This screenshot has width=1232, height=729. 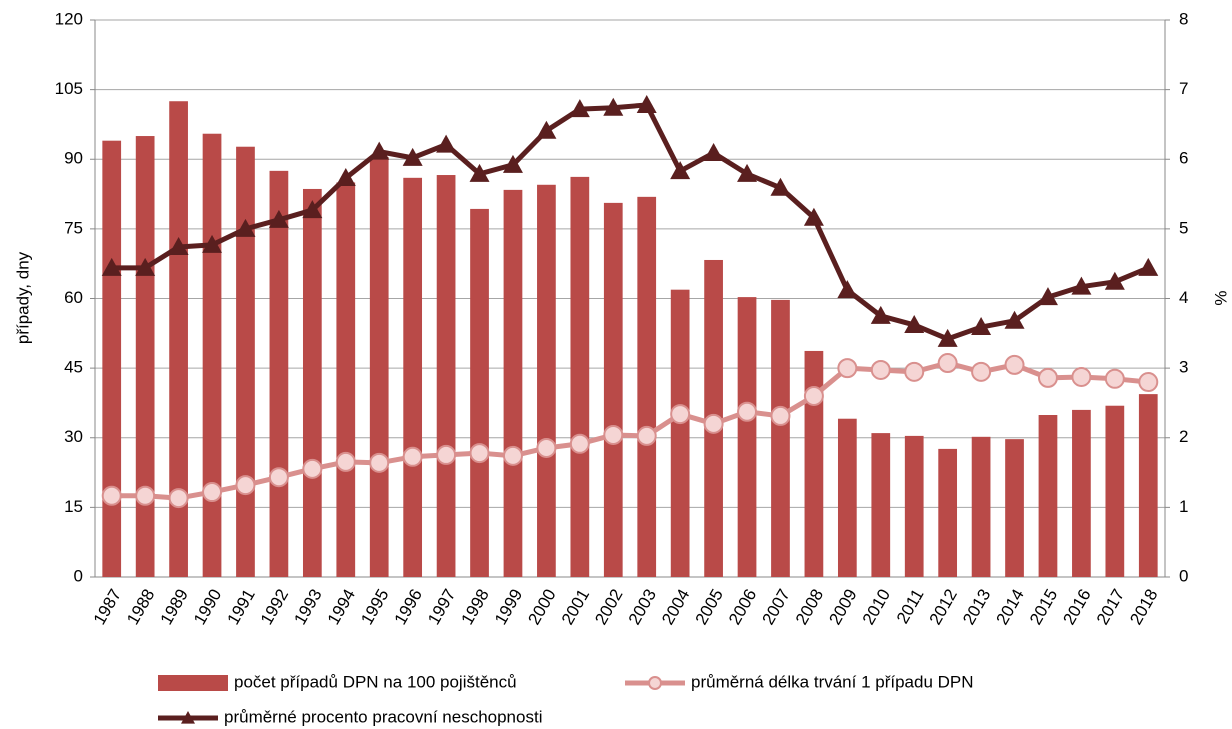 What do you see at coordinates (1043, 607) in the screenshot?
I see `x-tick-label: 2015` at bounding box center [1043, 607].